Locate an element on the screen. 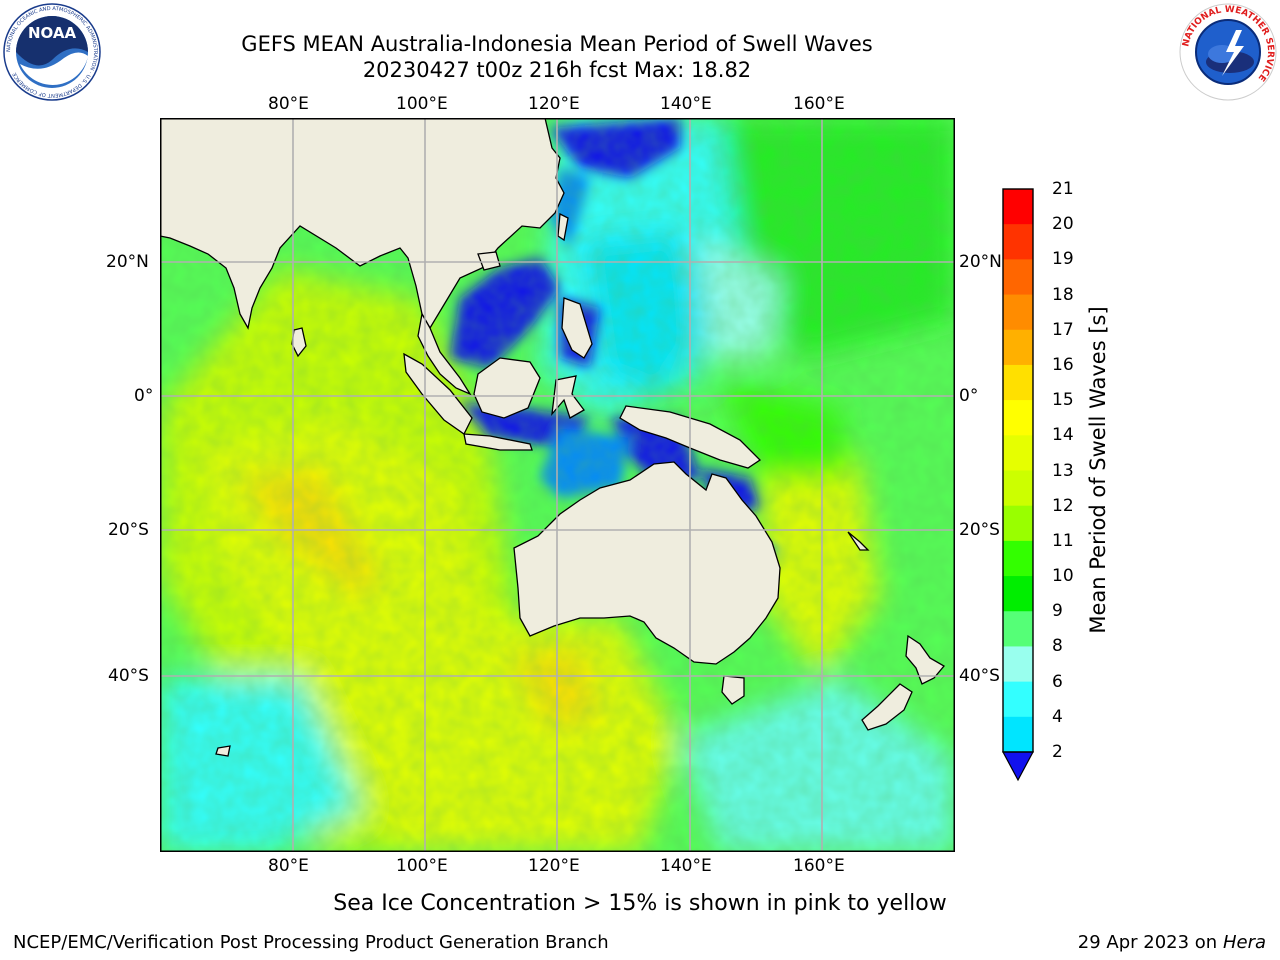 This screenshot has width=1280, height=960. colorbar-tick: 11 is located at coordinates (1063, 540).